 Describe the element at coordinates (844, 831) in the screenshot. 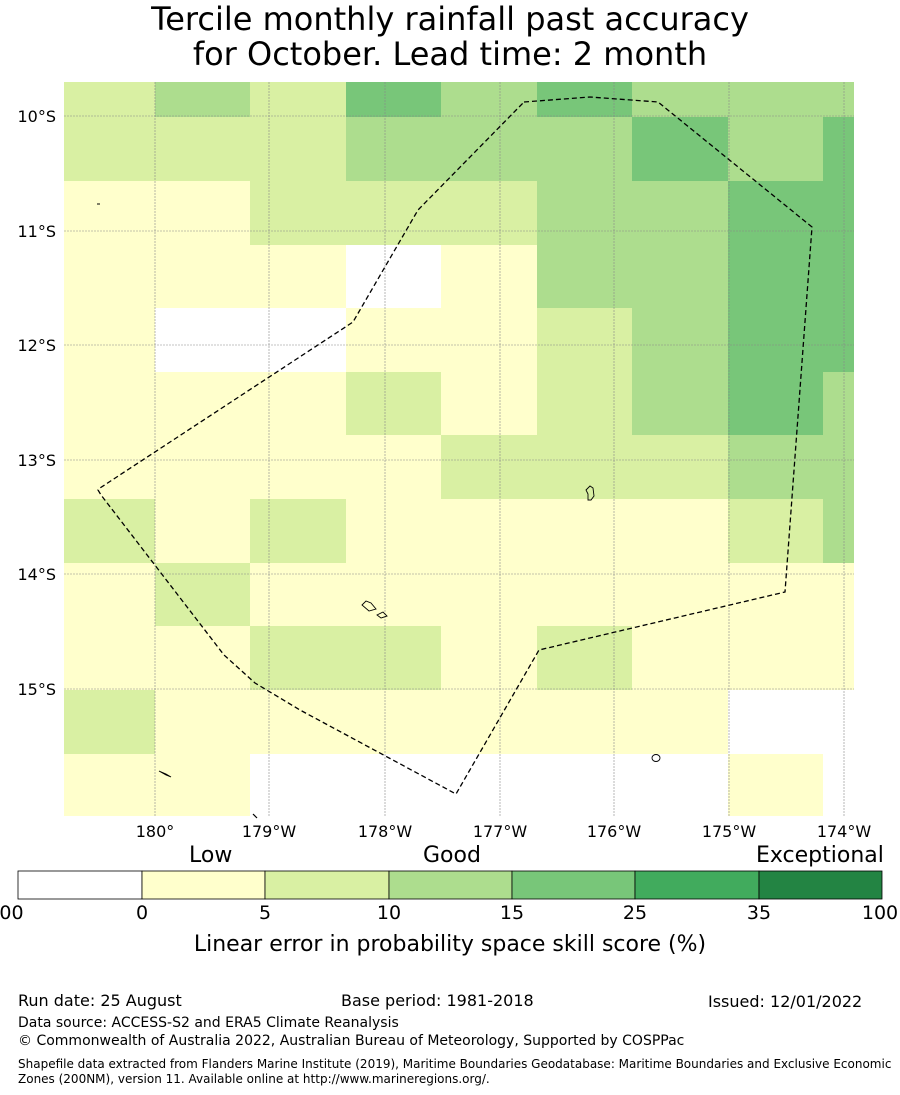

I see `longitude-label: 174°W` at that location.